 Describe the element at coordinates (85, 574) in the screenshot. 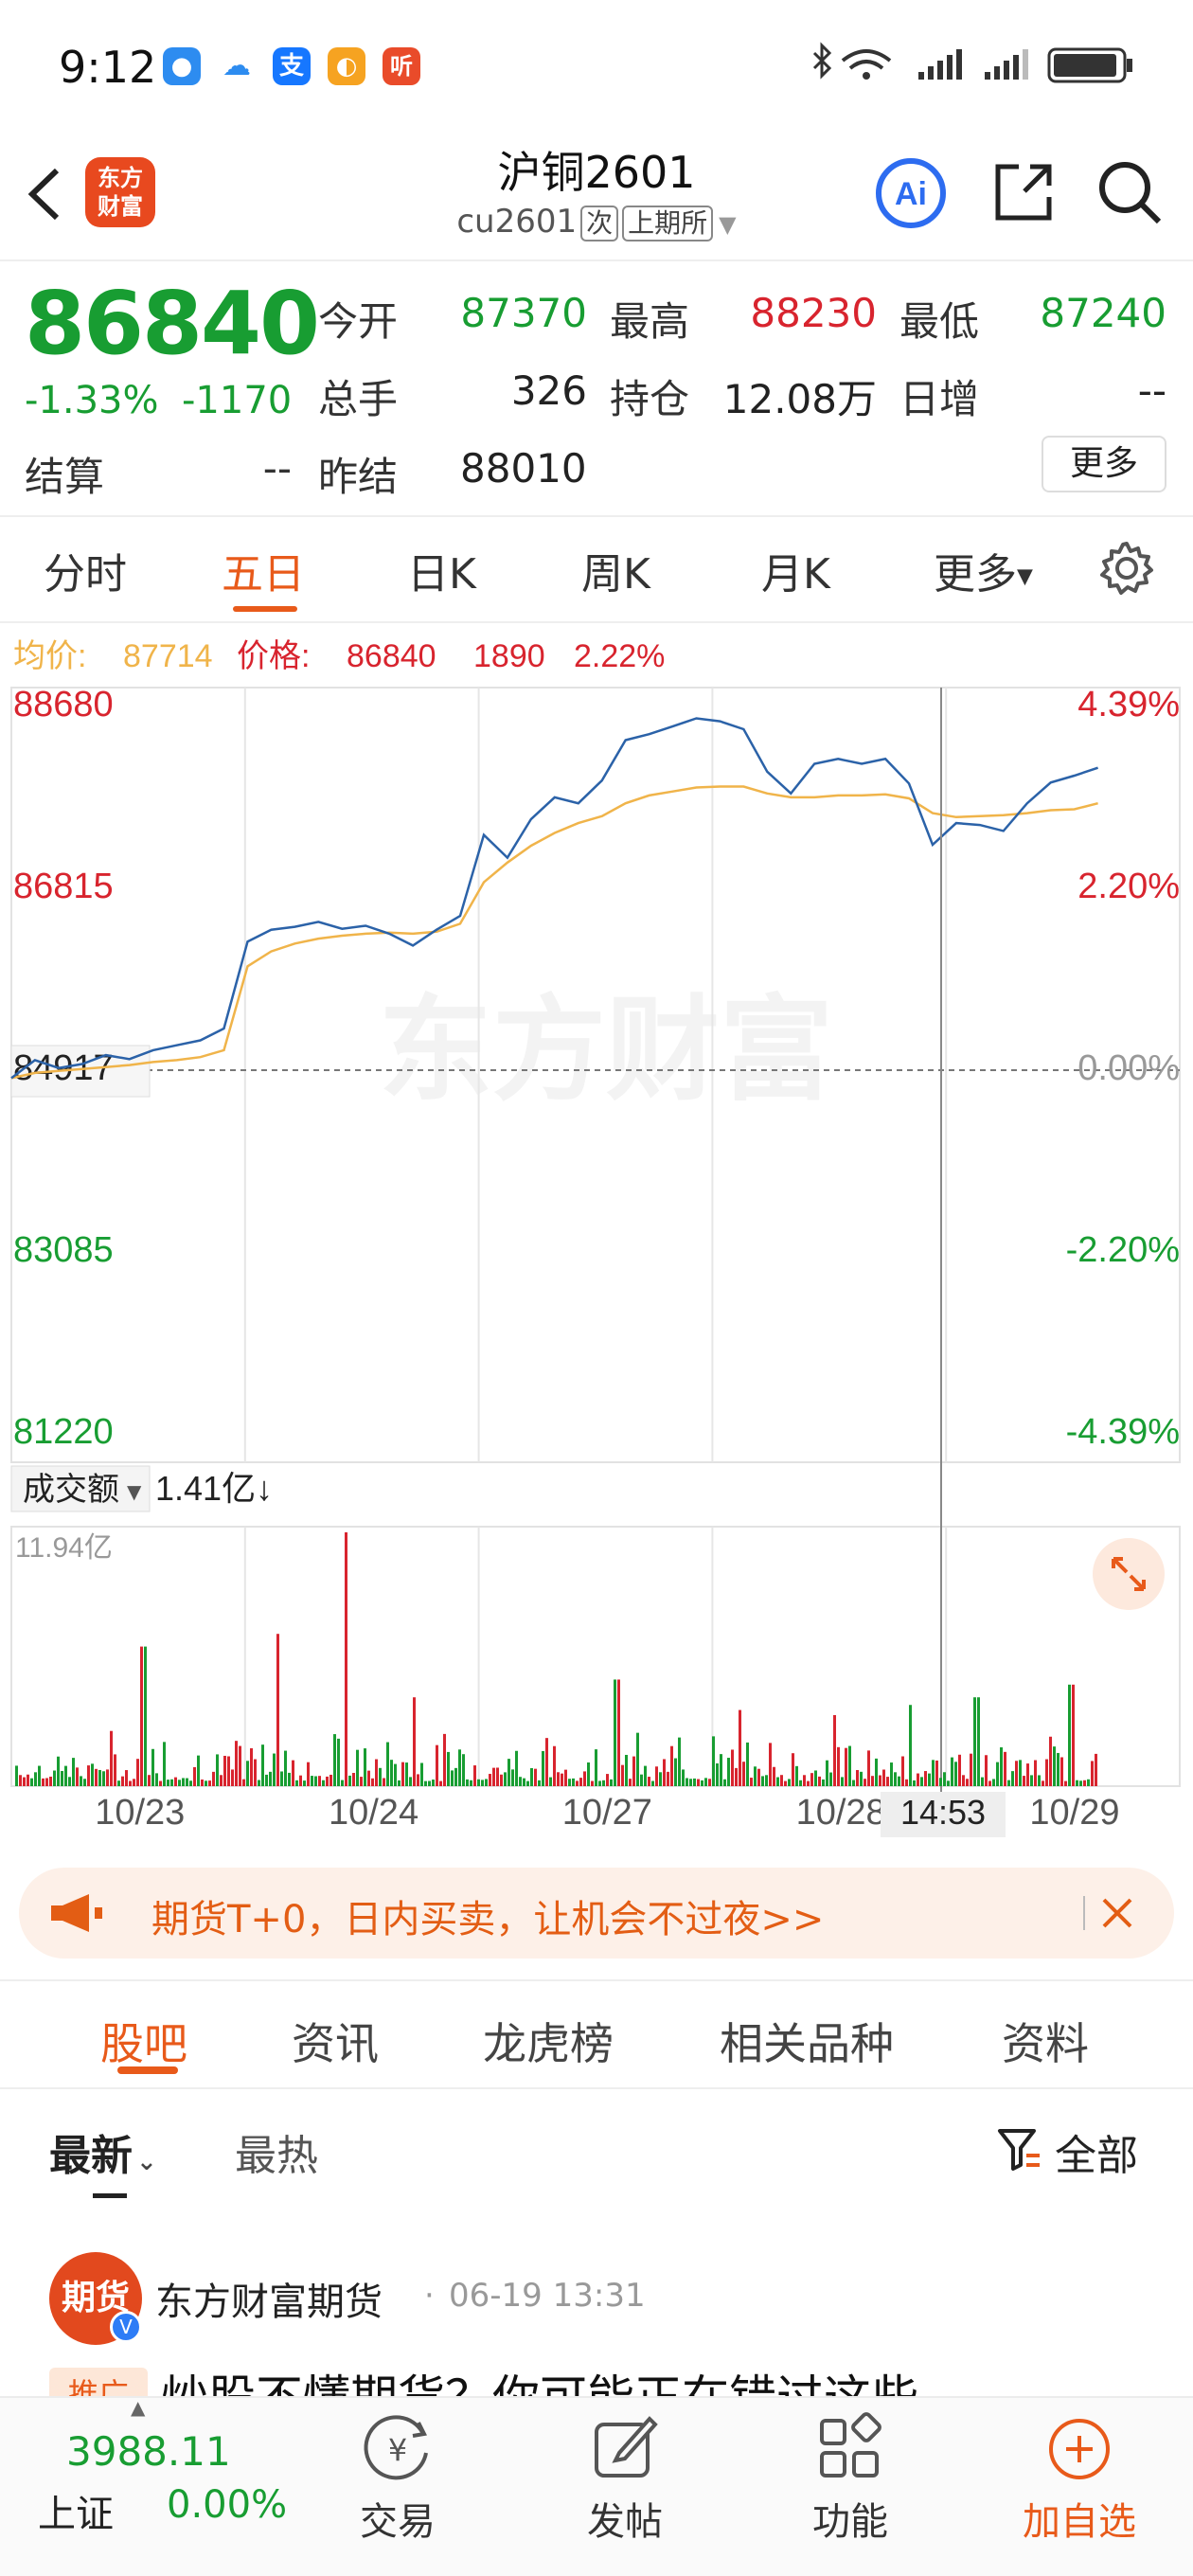

I see `tab-intraday: 分时` at that location.